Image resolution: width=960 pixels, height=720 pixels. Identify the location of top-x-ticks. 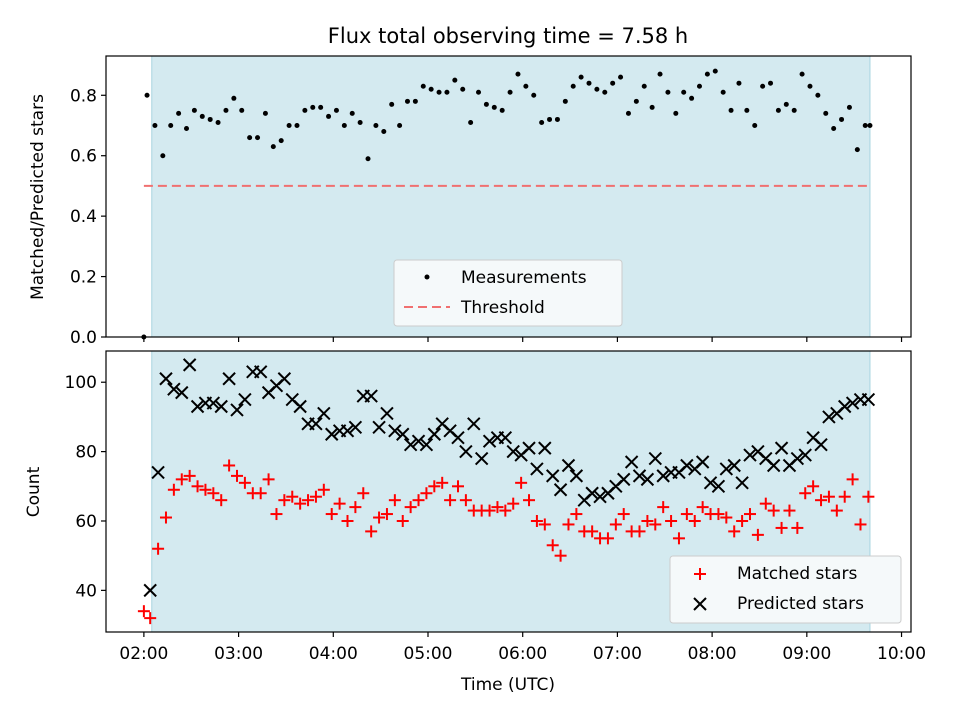
(523, 339).